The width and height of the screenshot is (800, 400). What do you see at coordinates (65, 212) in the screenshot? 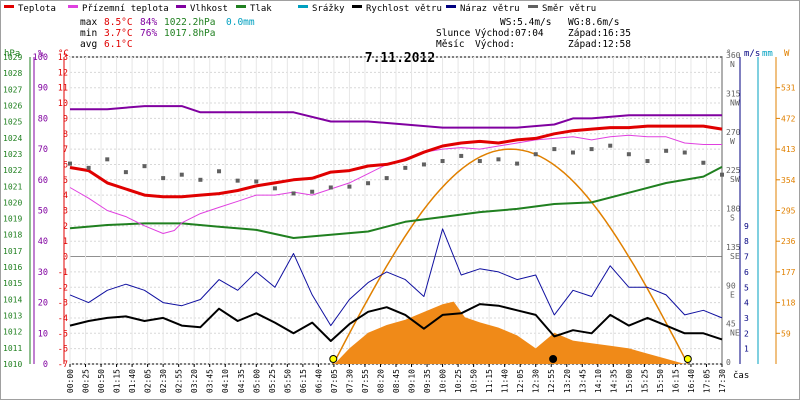
I see `temp-tick-label: 3` at bounding box center [65, 212].